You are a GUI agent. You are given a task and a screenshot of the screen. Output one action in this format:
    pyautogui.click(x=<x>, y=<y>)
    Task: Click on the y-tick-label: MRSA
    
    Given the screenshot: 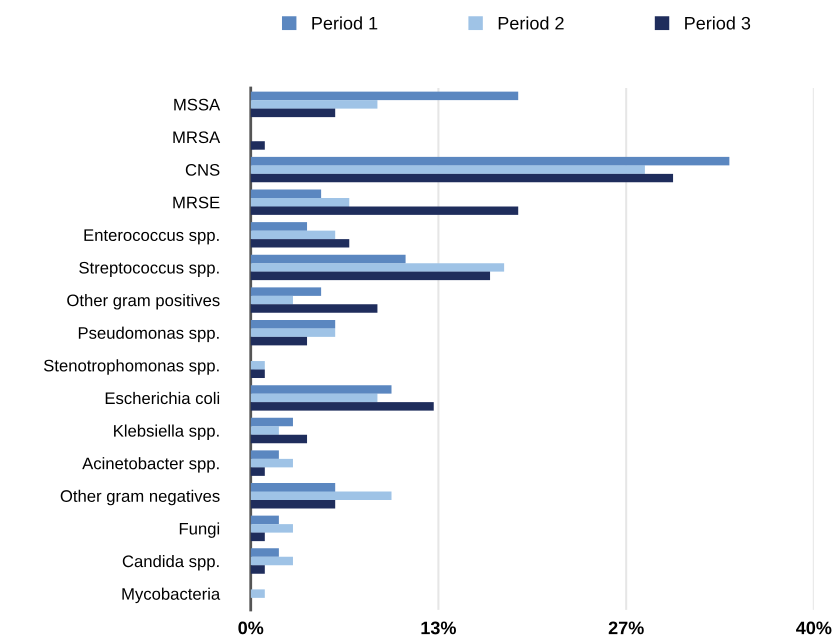 What is the action you would take?
    pyautogui.click(x=196, y=137)
    